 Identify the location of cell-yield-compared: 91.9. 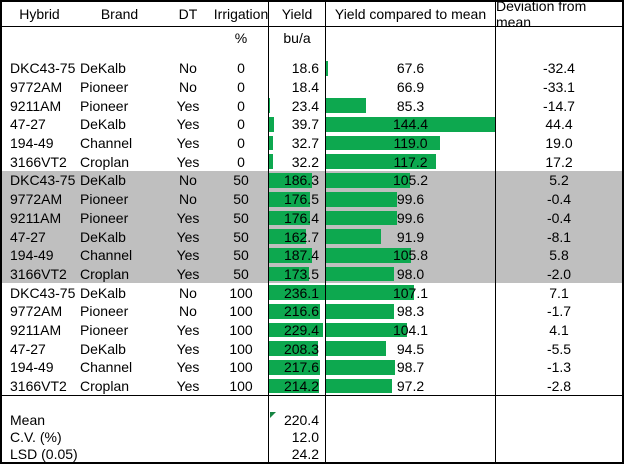
(411, 236).